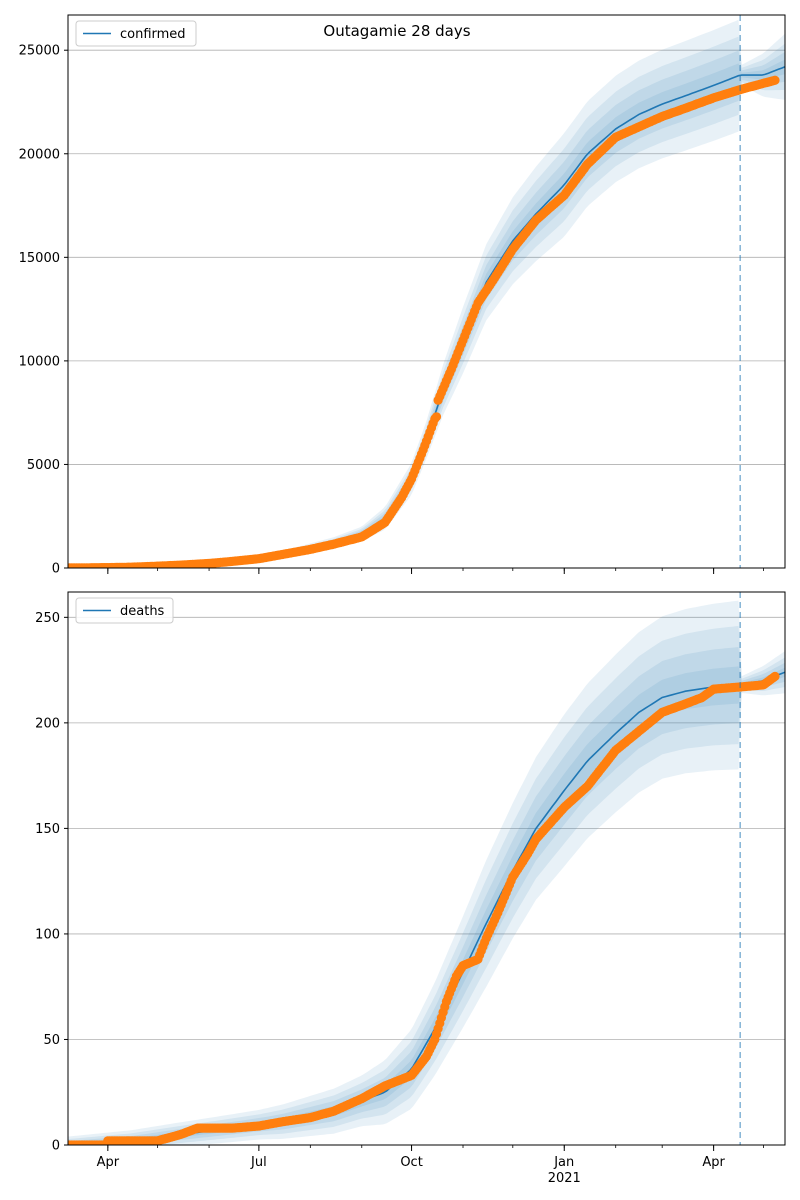 This screenshot has height=1200, width=800. What do you see at coordinates (43, 465) in the screenshot?
I see `y-tick-label: 5000` at bounding box center [43, 465].